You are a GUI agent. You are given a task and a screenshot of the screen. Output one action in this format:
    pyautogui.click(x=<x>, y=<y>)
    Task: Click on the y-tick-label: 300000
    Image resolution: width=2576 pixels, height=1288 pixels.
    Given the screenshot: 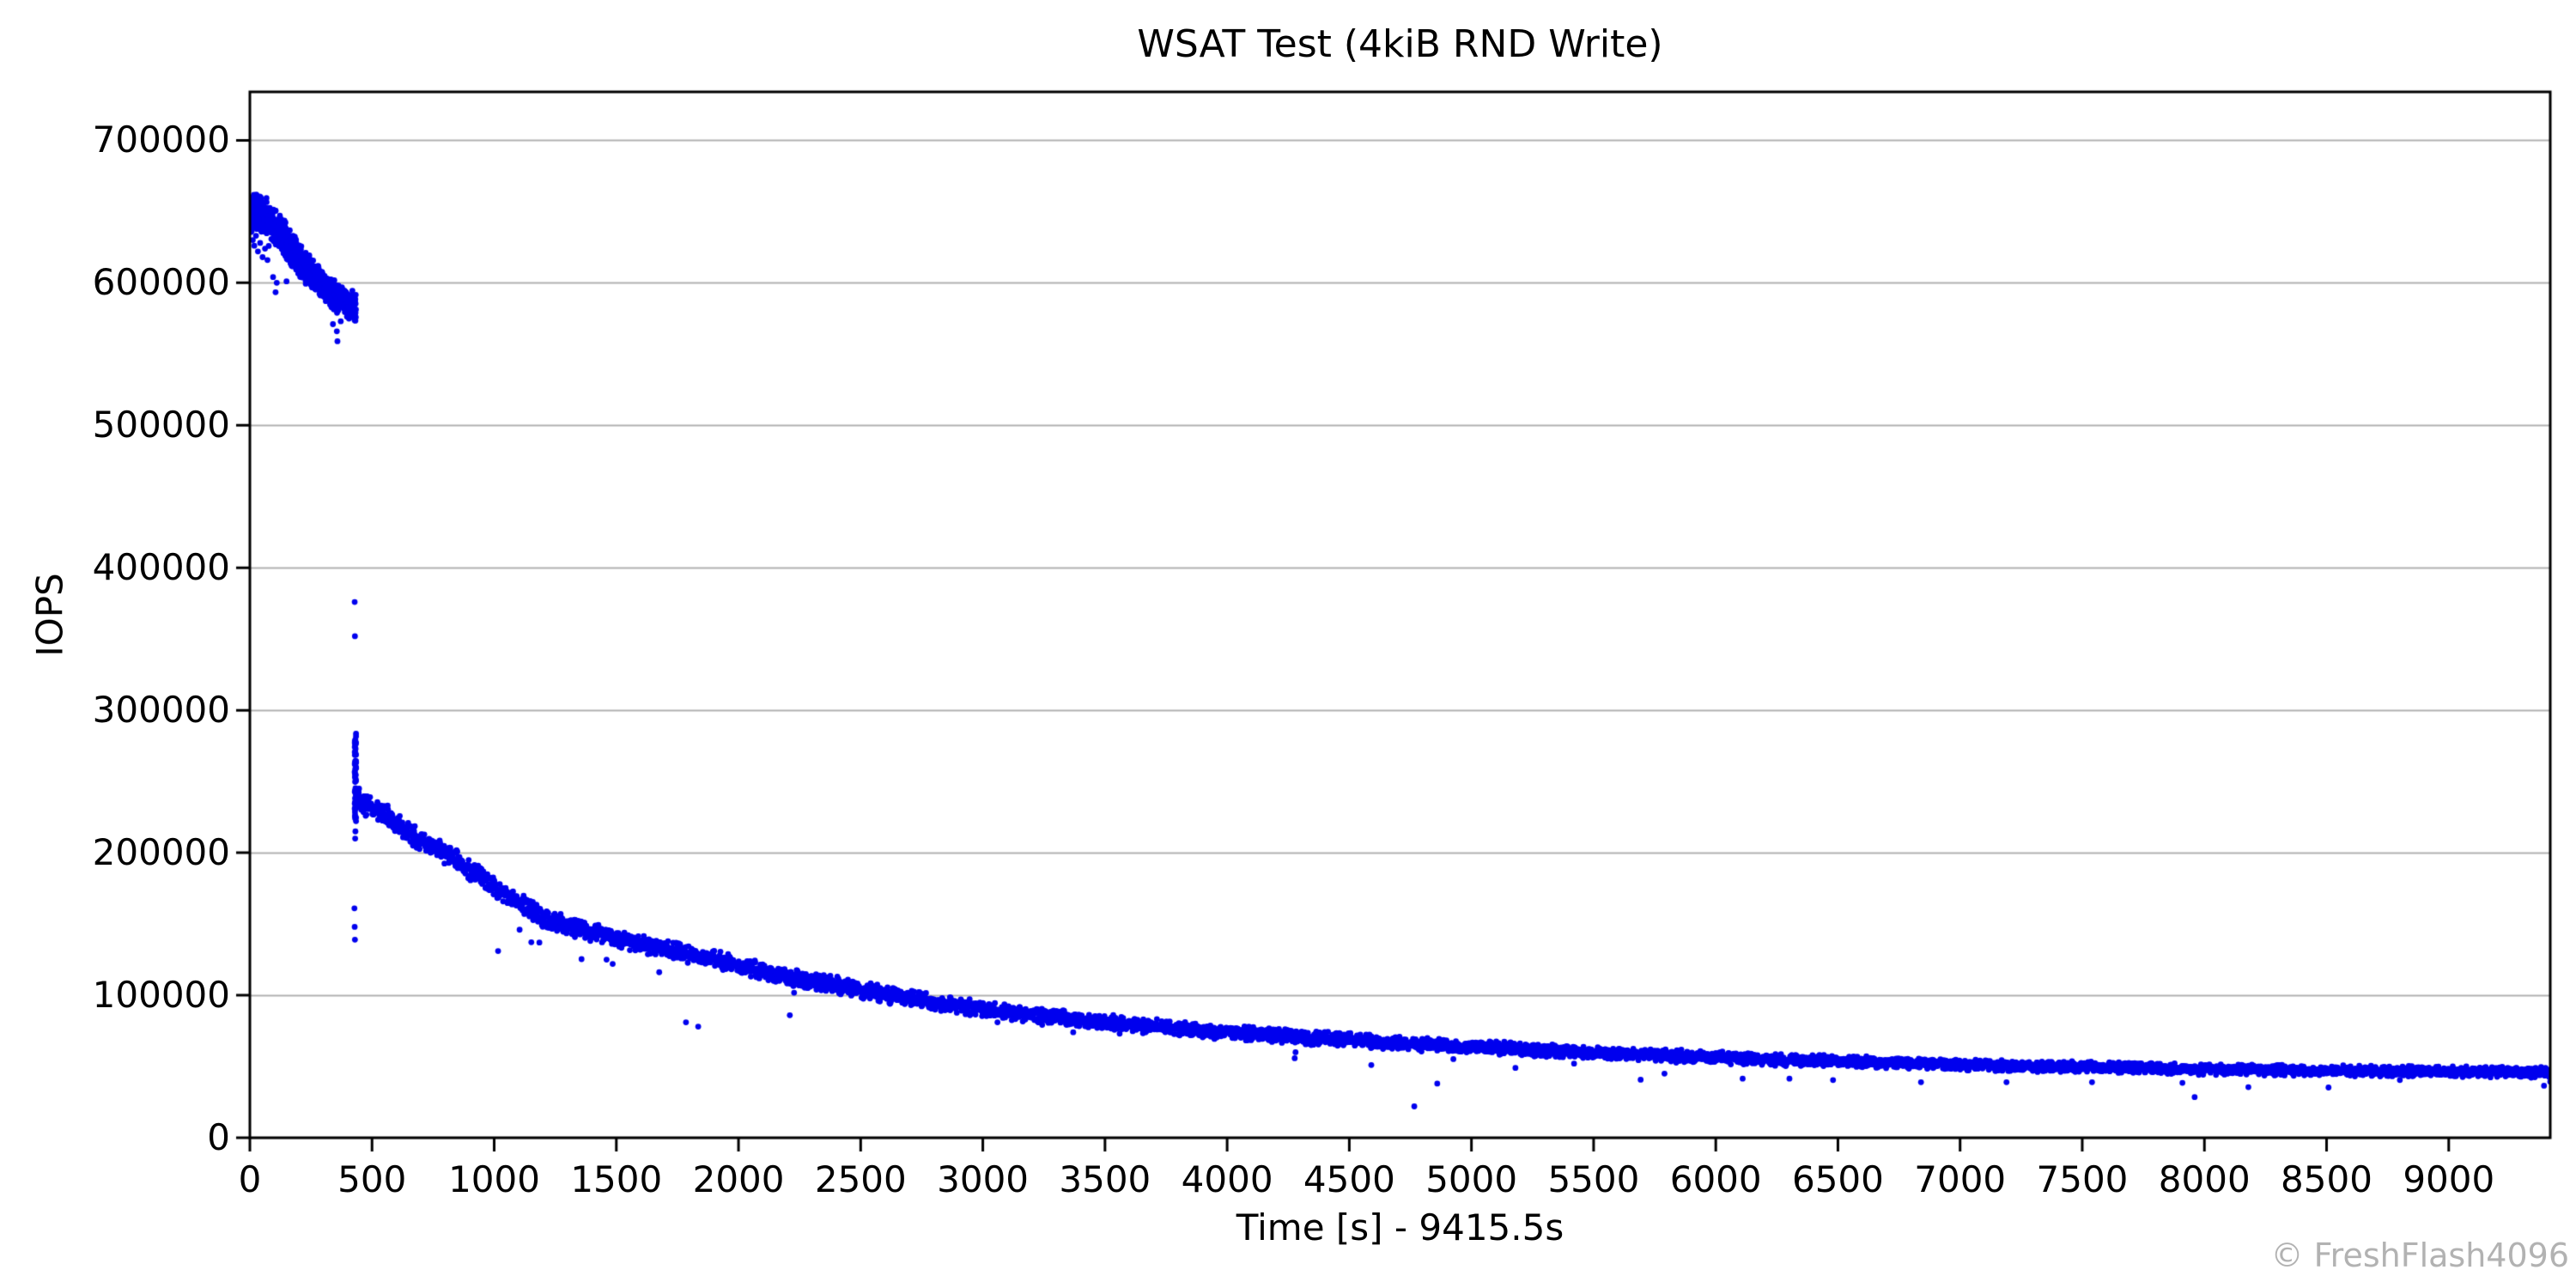 What is the action you would take?
    pyautogui.click(x=161, y=711)
    